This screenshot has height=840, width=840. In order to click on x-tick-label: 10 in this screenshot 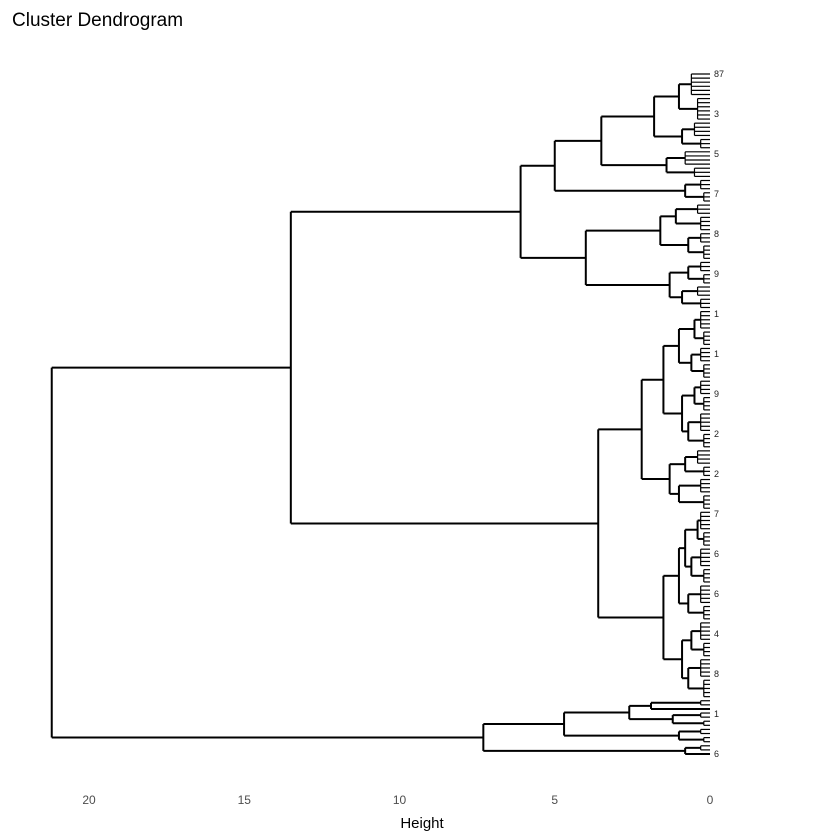, I will do `click(400, 800)`.